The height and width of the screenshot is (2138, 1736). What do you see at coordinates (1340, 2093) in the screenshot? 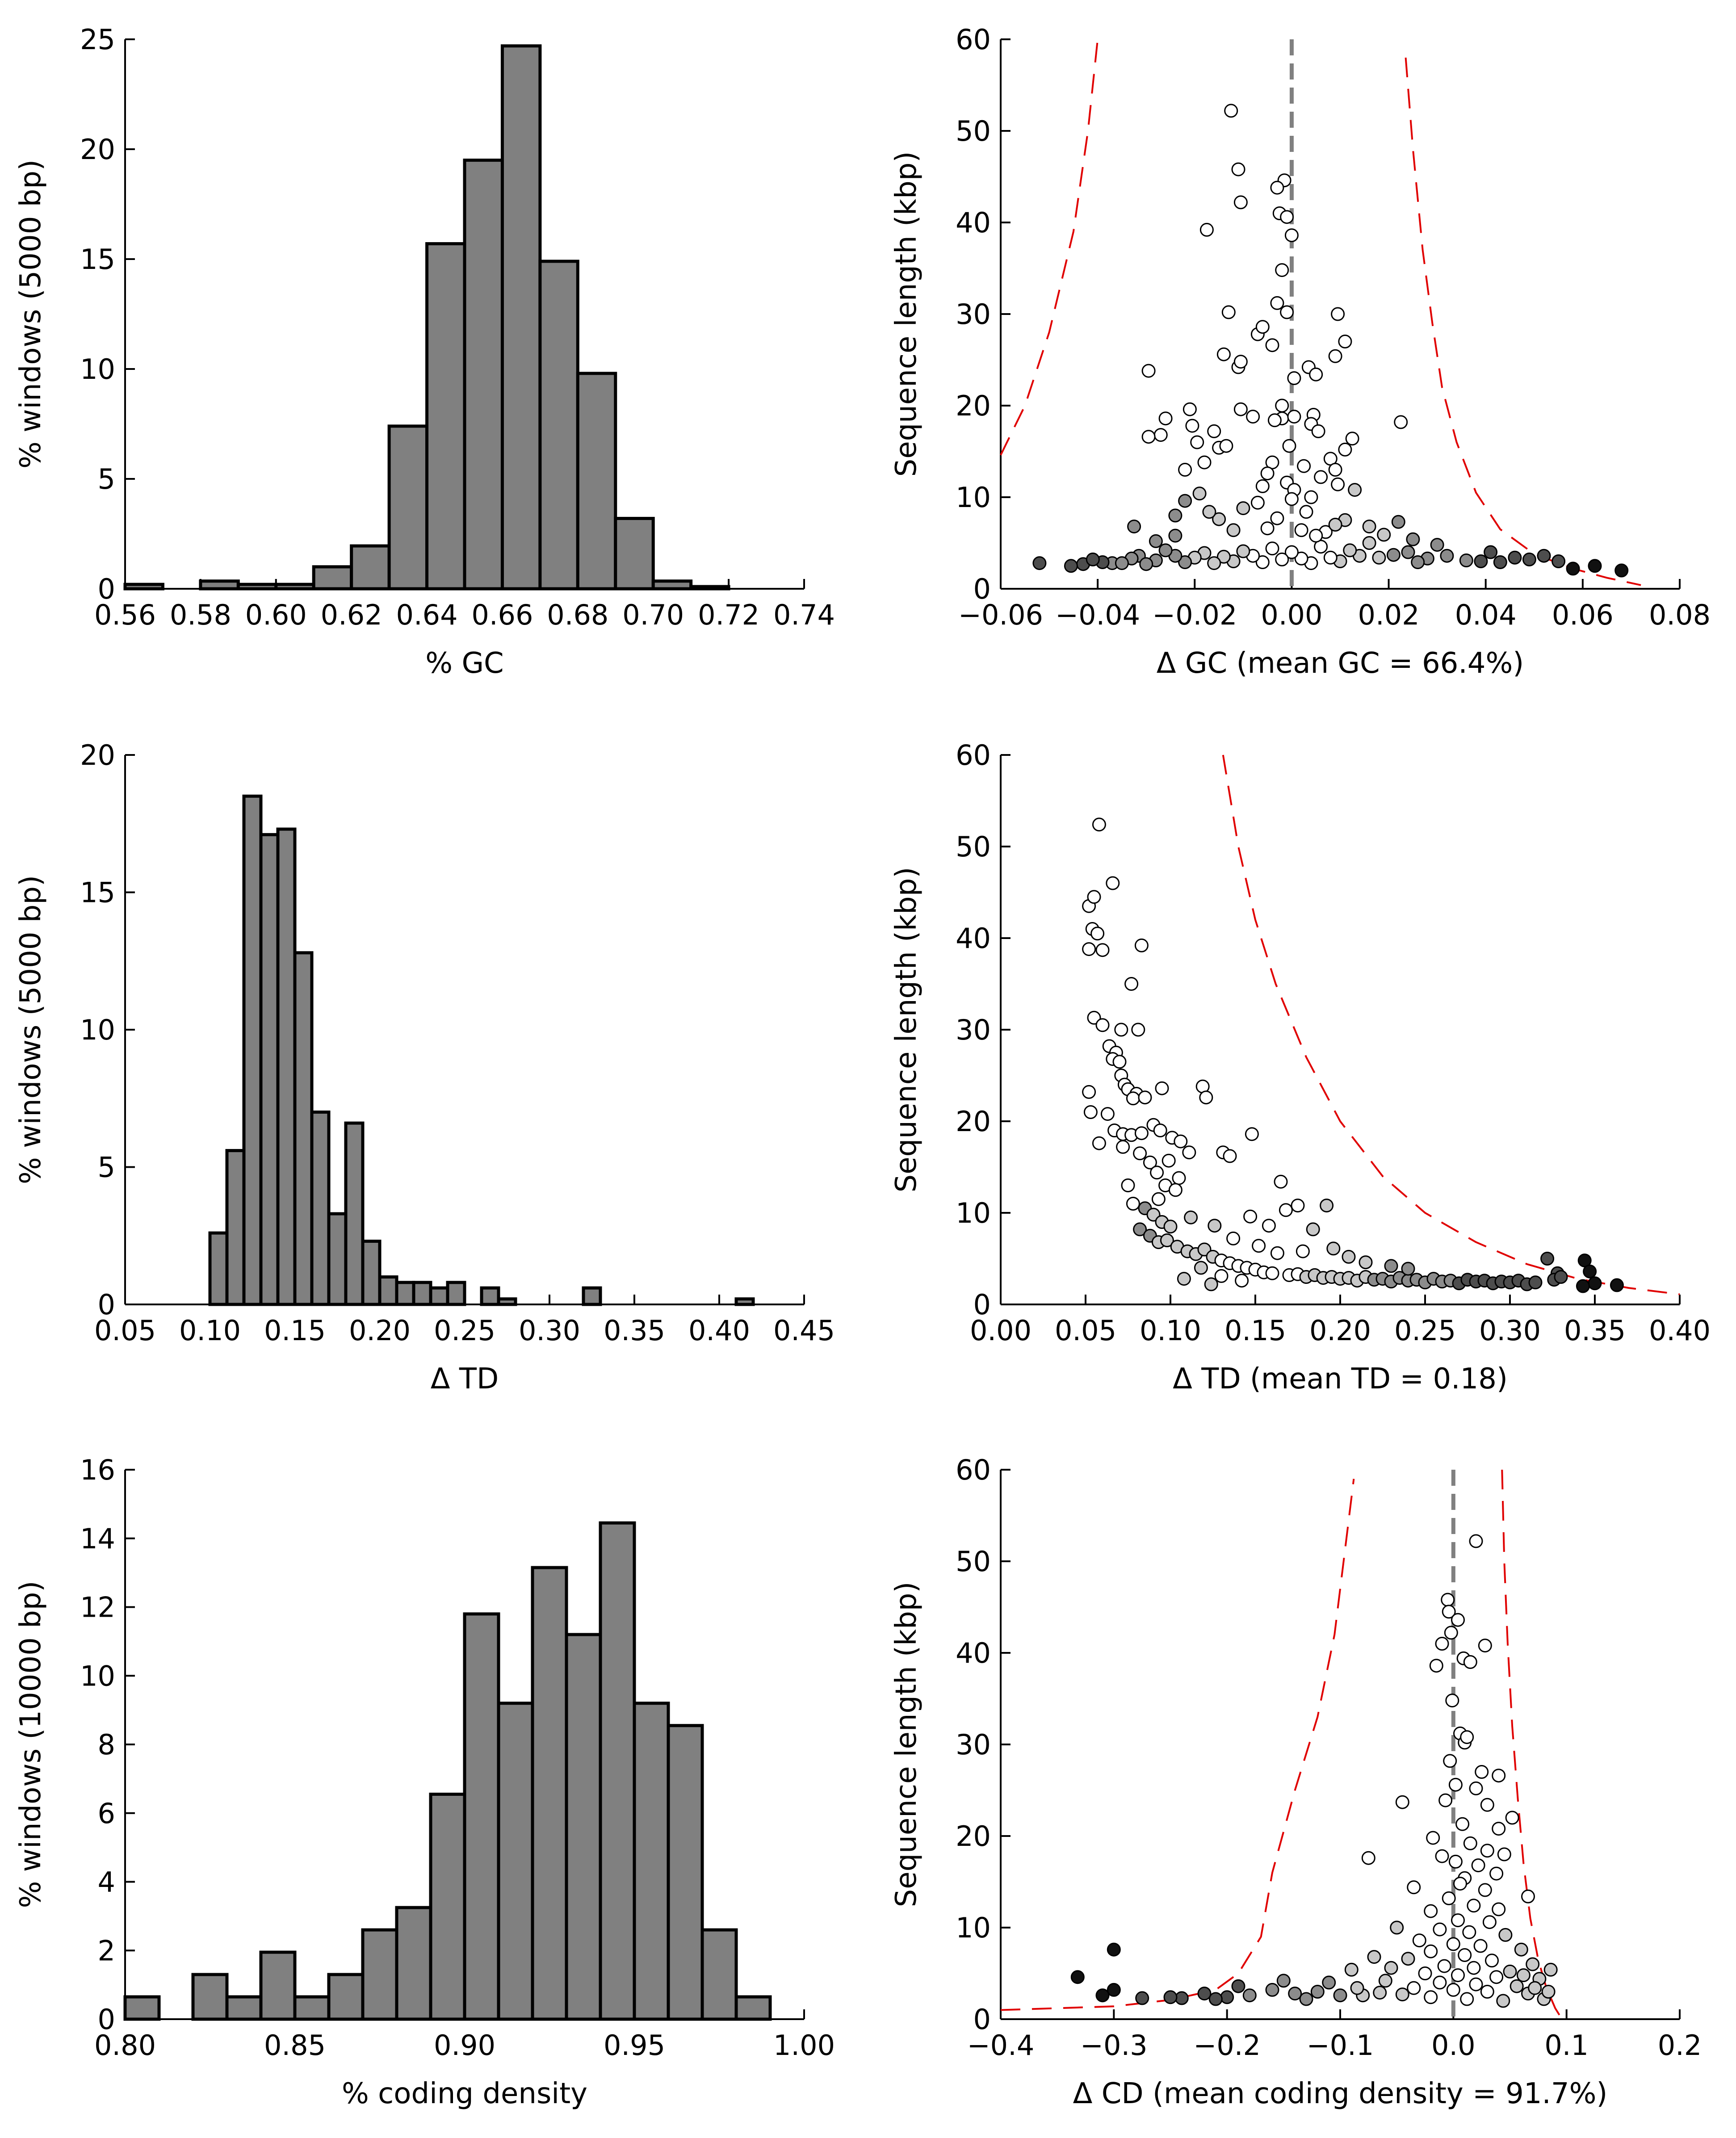
I see `cd-scatter-x-label: Δ CD (mean coding density = 91.7%)` at bounding box center [1340, 2093].